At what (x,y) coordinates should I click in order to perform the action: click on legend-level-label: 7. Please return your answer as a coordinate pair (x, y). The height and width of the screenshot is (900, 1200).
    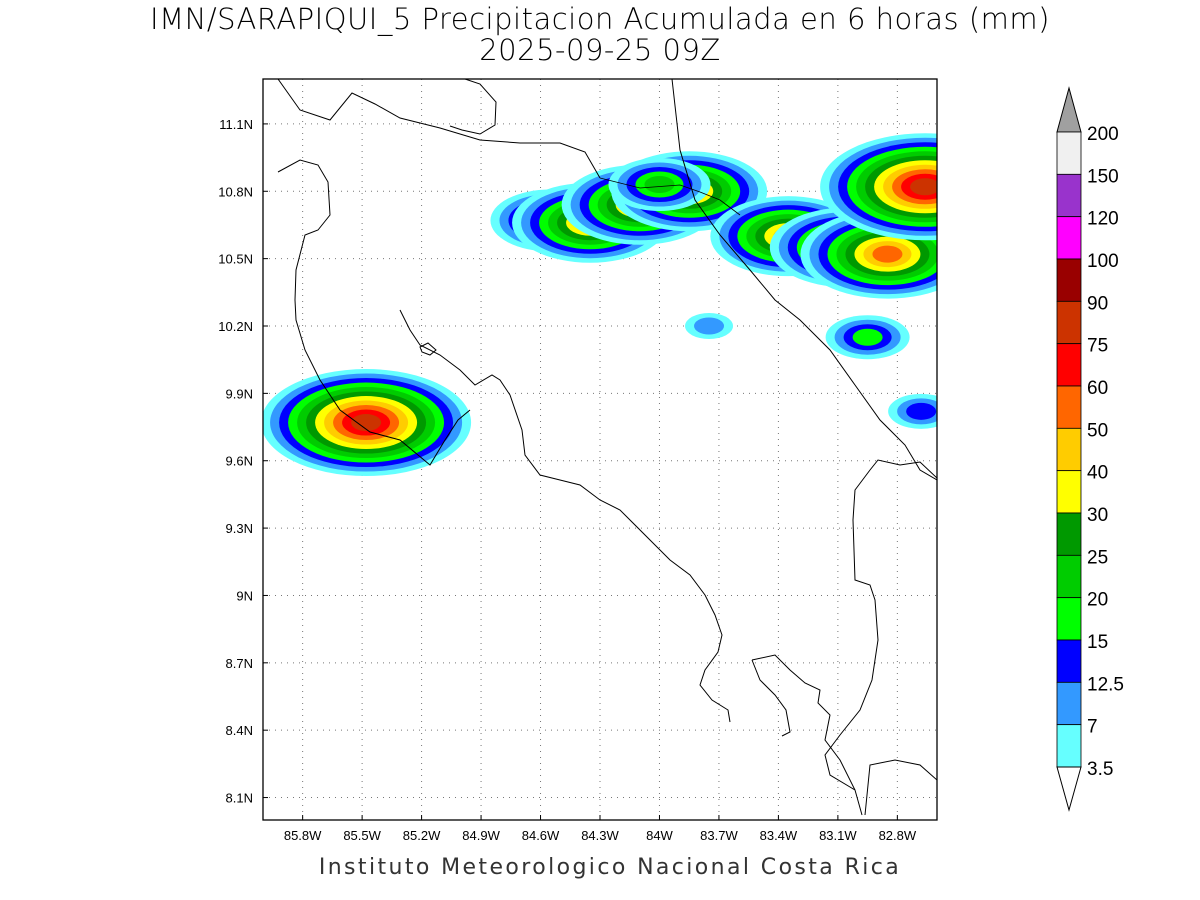
    Looking at the image, I should click on (1092, 727).